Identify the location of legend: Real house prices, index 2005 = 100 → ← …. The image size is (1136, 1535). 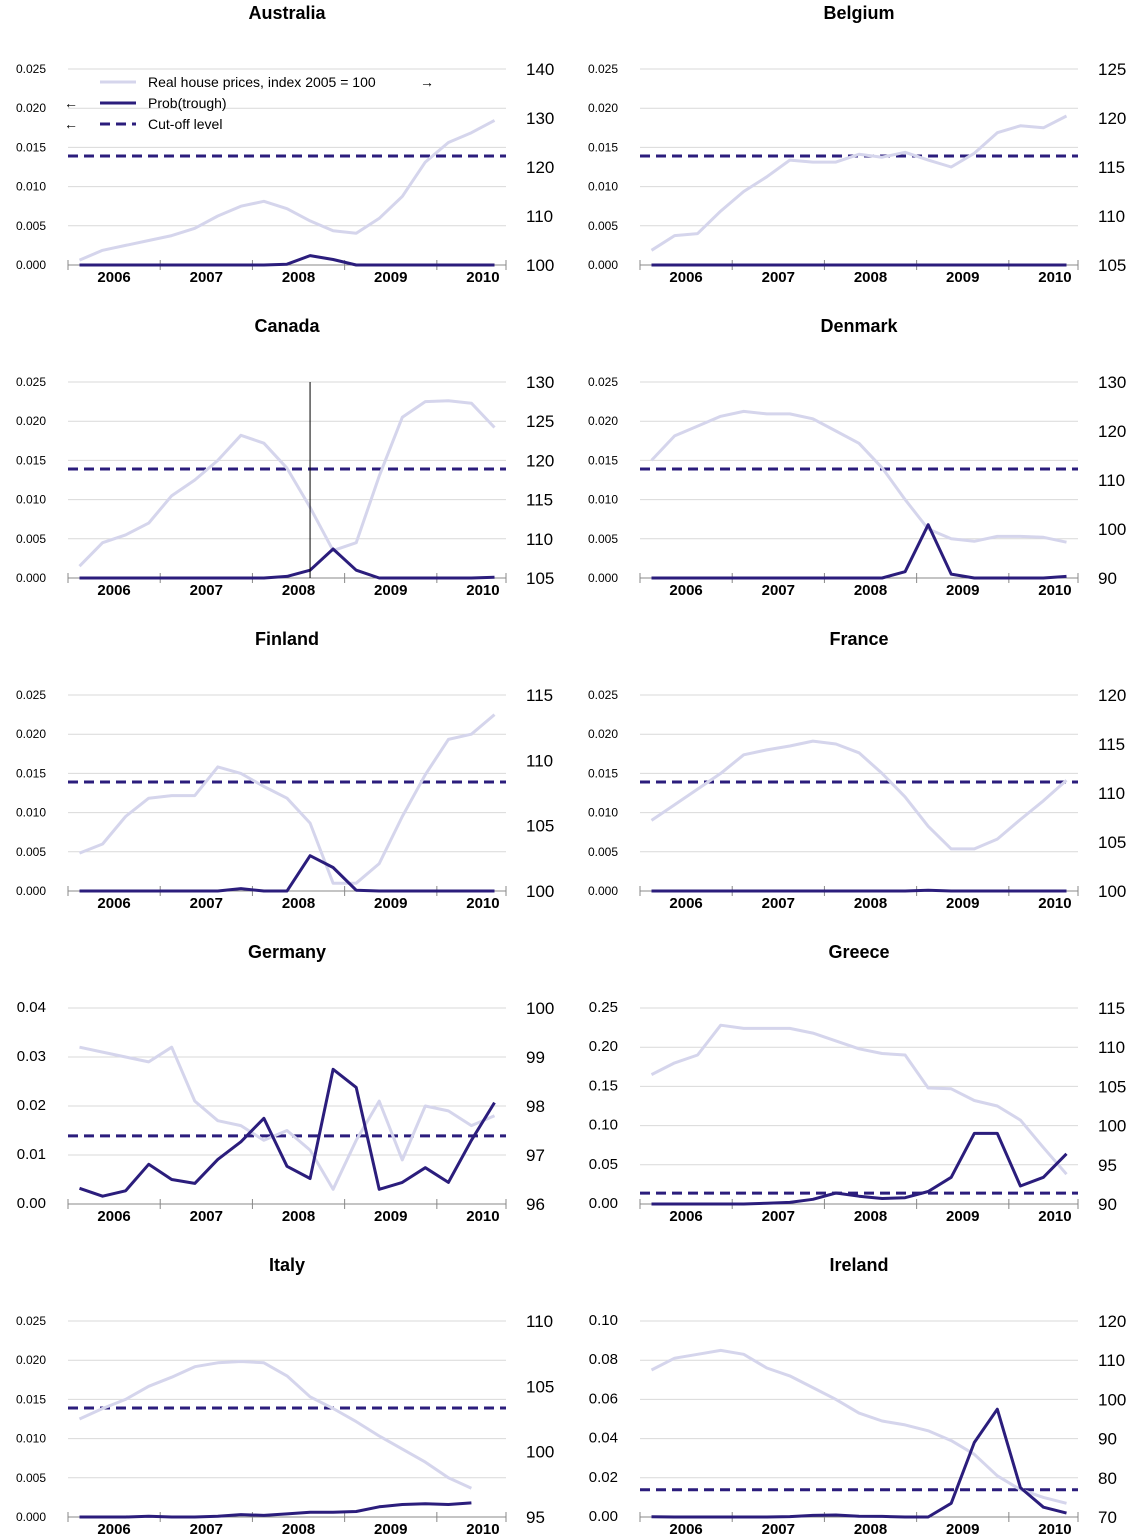
(249, 103).